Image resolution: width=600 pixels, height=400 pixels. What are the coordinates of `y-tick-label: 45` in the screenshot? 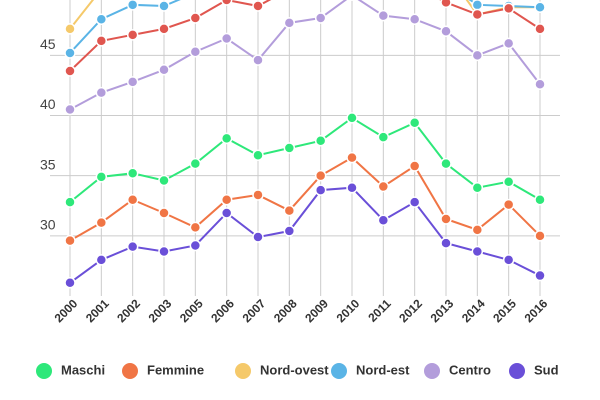 It's located at (48, 44).